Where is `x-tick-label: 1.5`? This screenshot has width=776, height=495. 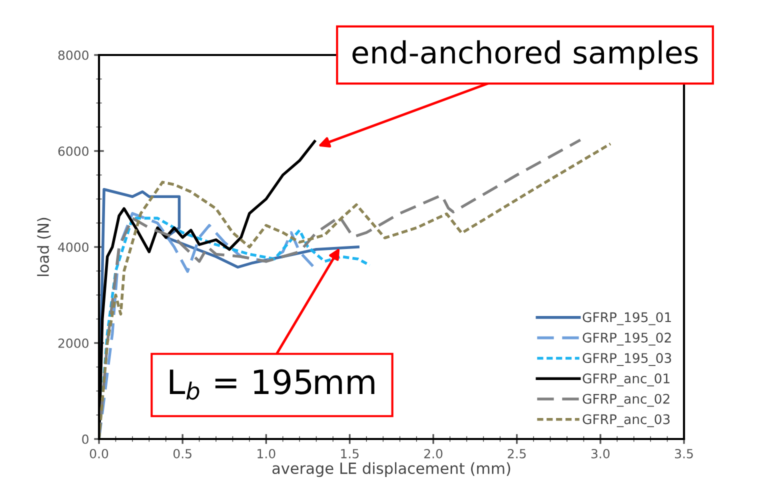 x-tick-label: 1.5 is located at coordinates (350, 453).